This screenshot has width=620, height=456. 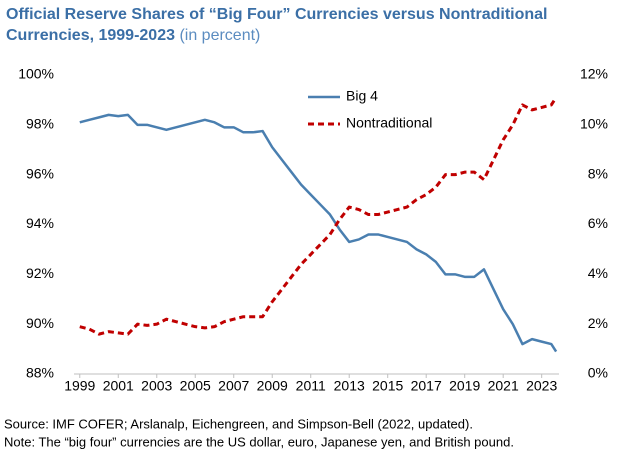 I want to click on x-tick-label: 2021, so click(x=503, y=386).